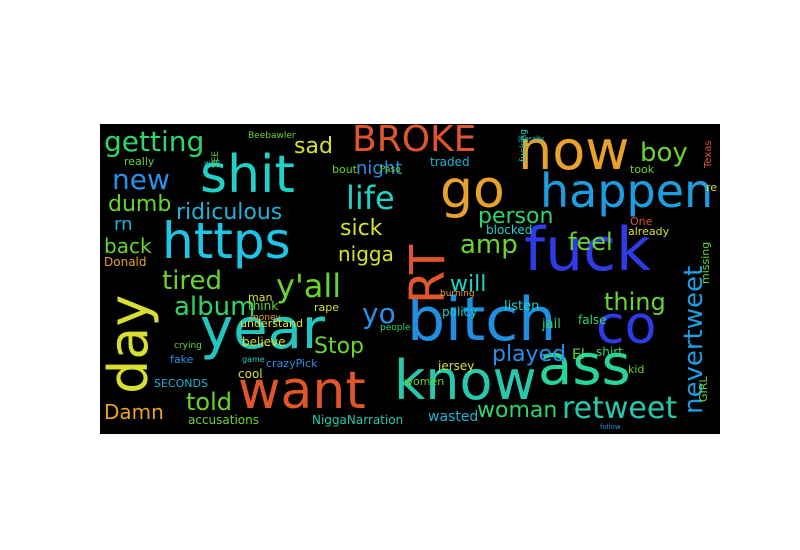 The image size is (800, 550). Describe the element at coordinates (327, 307) in the screenshot. I see `word: rape` at that location.